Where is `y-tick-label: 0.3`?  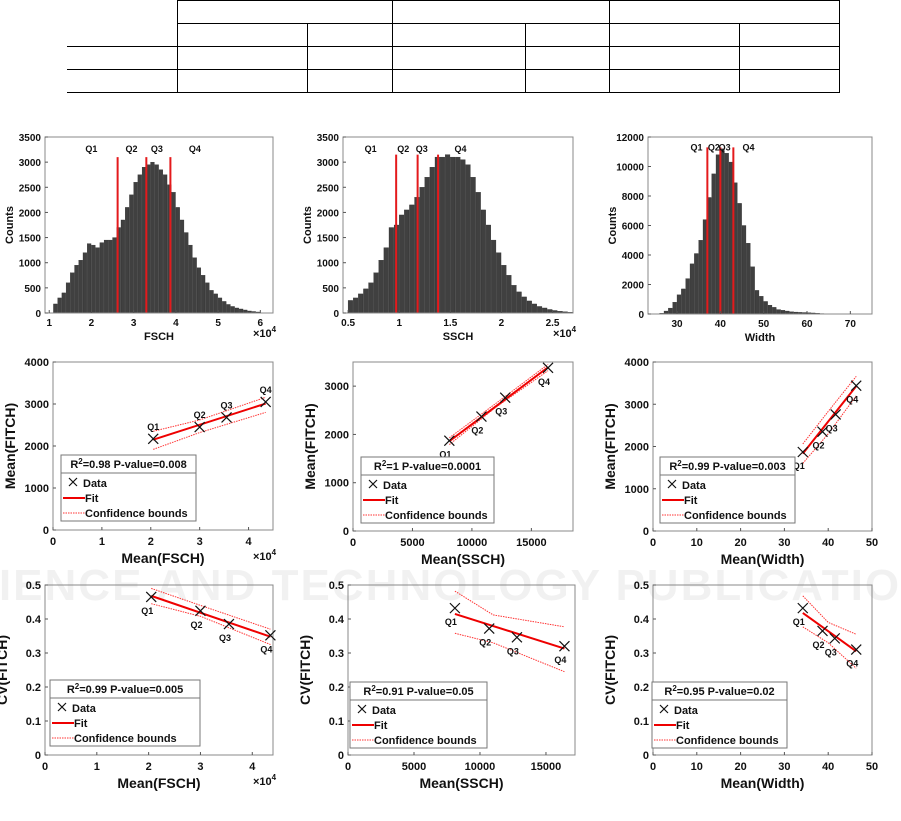
y-tick-label: 0.3 is located at coordinates (641, 654).